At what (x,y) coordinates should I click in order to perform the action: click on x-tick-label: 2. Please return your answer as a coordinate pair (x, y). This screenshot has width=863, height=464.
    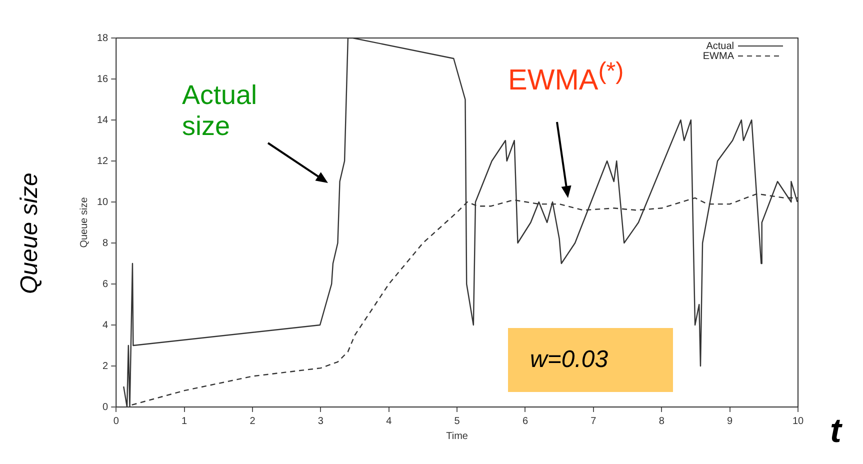
    Looking at the image, I should click on (253, 421).